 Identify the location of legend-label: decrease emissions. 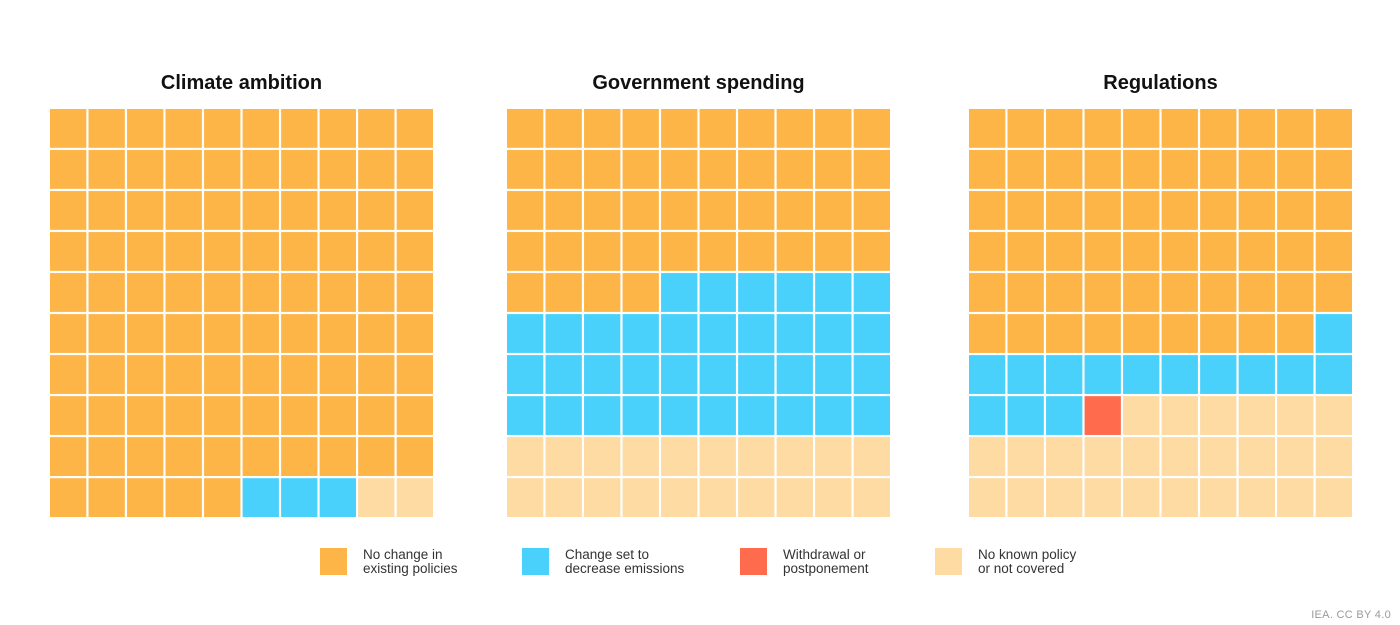
(625, 568).